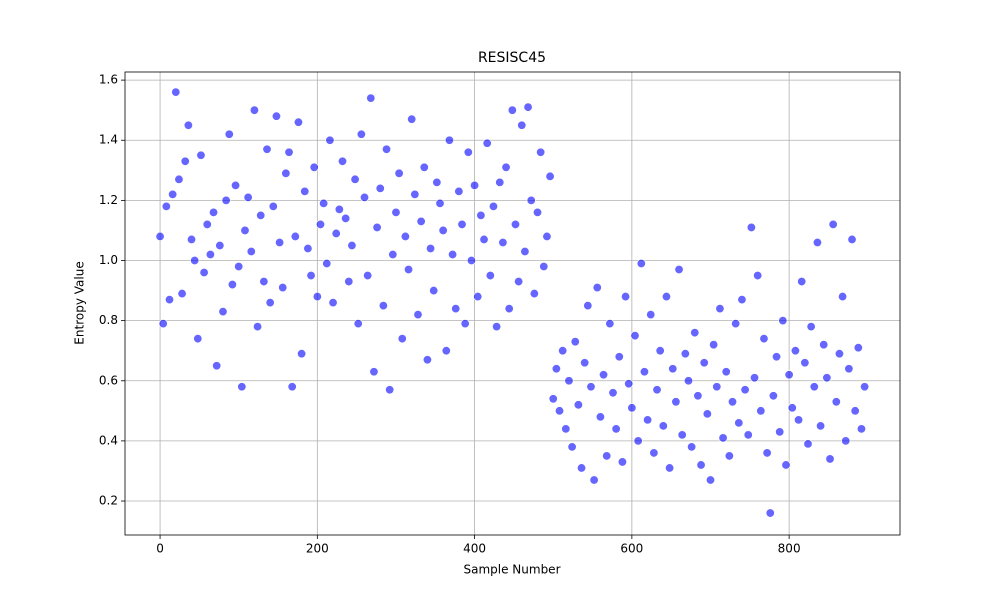 The image size is (1000, 600). What do you see at coordinates (512, 58) in the screenshot?
I see `chart-title: RESISC45` at bounding box center [512, 58].